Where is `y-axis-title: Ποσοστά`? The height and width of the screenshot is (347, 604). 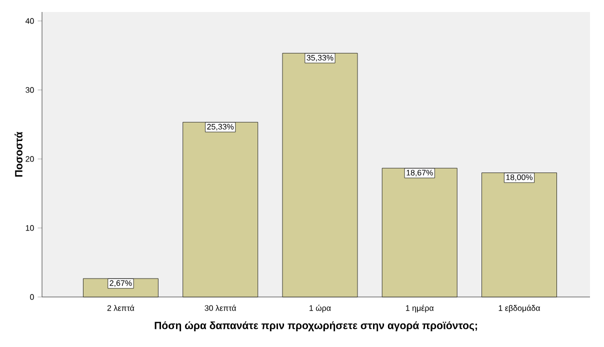
y-axis-title: Ποσοστά is located at coordinates (18, 154).